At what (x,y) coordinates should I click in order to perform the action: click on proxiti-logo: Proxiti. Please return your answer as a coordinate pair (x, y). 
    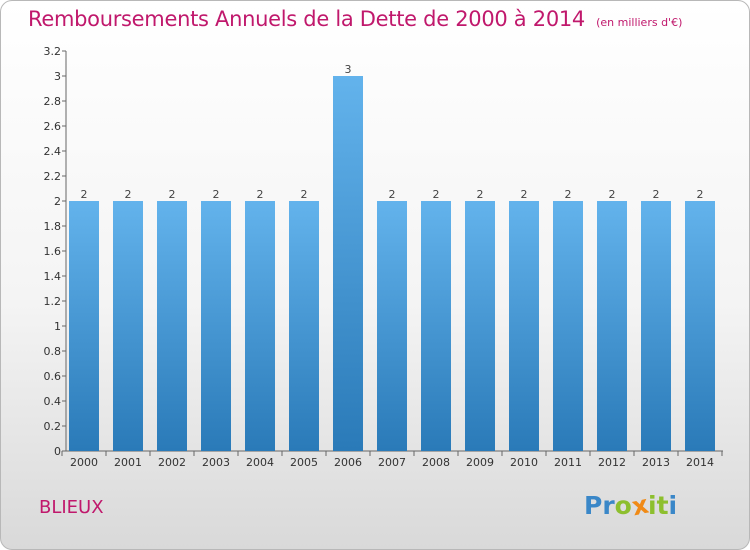
    Looking at the image, I should click on (631, 506).